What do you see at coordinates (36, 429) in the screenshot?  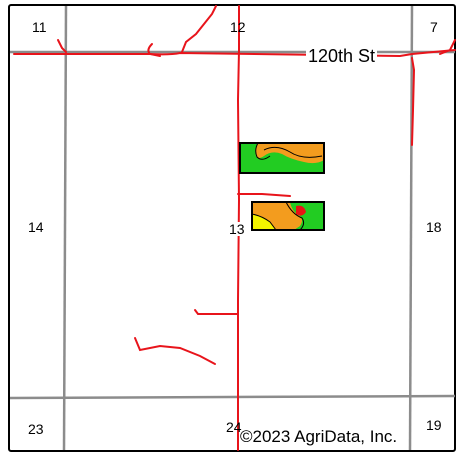 I see `section-label-23: 23` at bounding box center [36, 429].